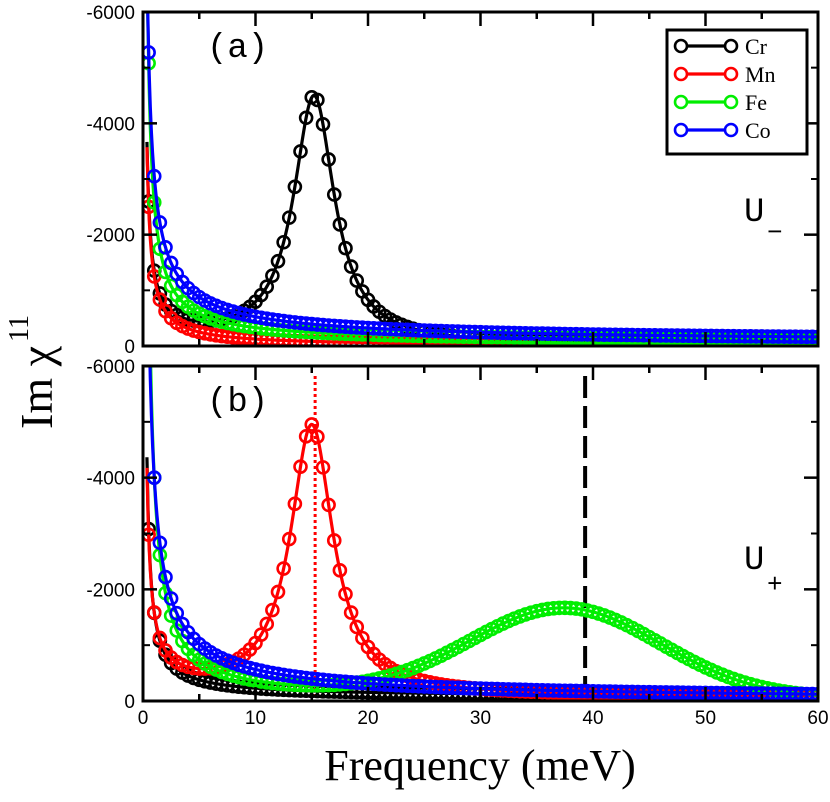 The height and width of the screenshot is (802, 830). Describe the element at coordinates (367, 718) in the screenshot. I see `x-tick-label: 20` at that location.